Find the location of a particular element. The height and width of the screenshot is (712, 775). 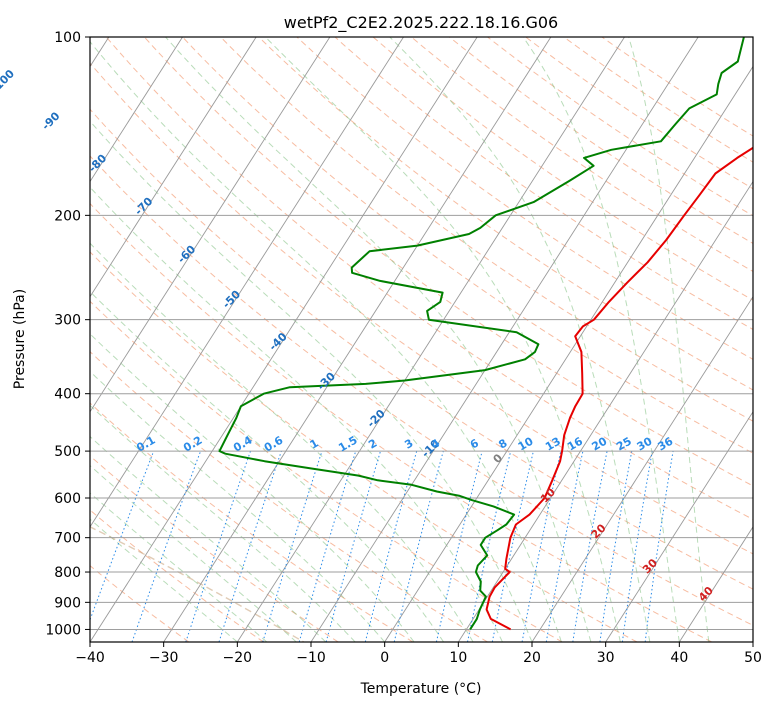

y-tick-label: 500 is located at coordinates (67, 452).